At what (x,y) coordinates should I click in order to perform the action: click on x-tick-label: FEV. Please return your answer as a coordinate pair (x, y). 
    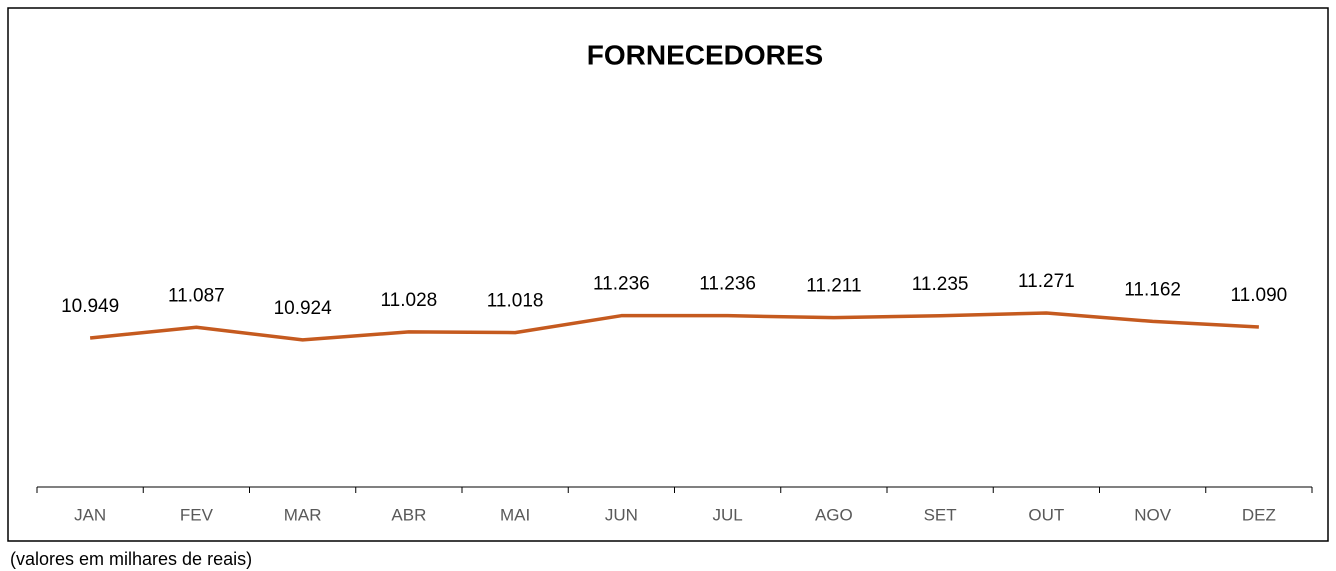
    Looking at the image, I should click on (197, 514).